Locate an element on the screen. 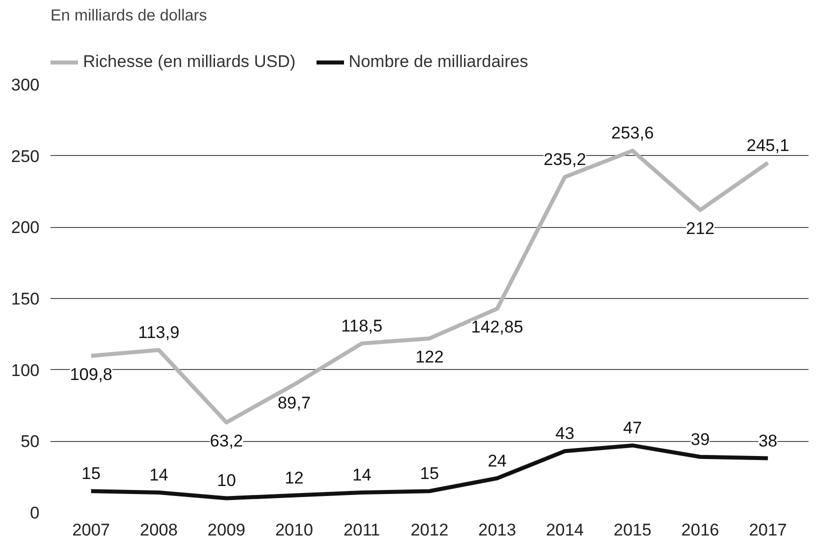 This screenshot has height=544, width=838. y-tick-label: 50 is located at coordinates (30, 442).